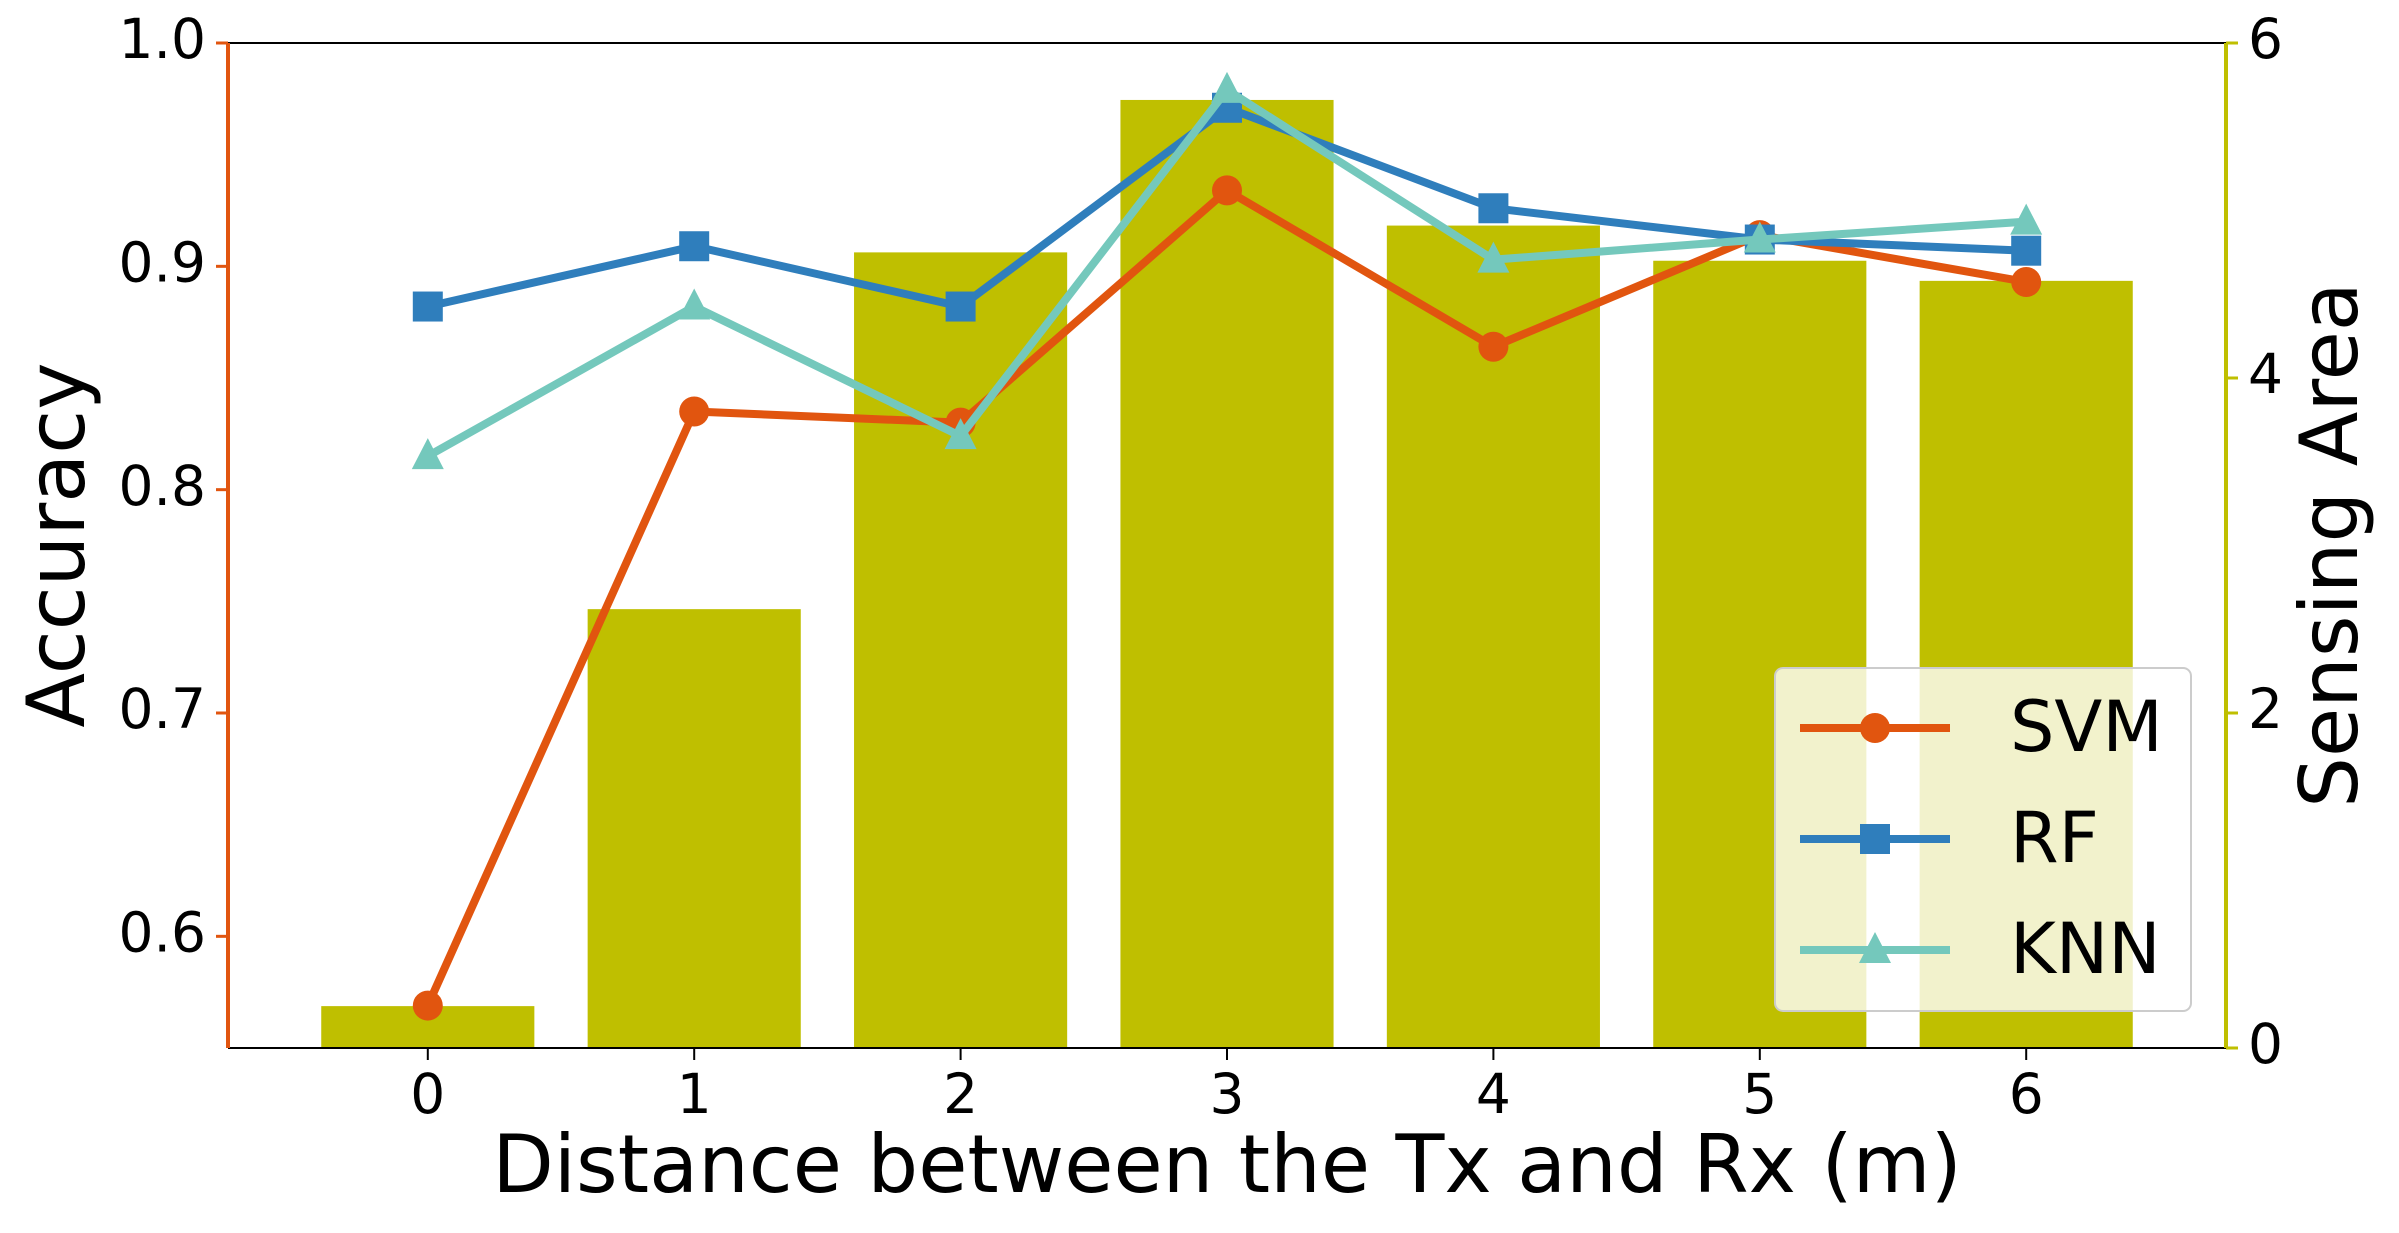 This screenshot has height=1233, width=2399. What do you see at coordinates (56, 544) in the screenshot?
I see `y-axis-label: Accuracy` at bounding box center [56, 544].